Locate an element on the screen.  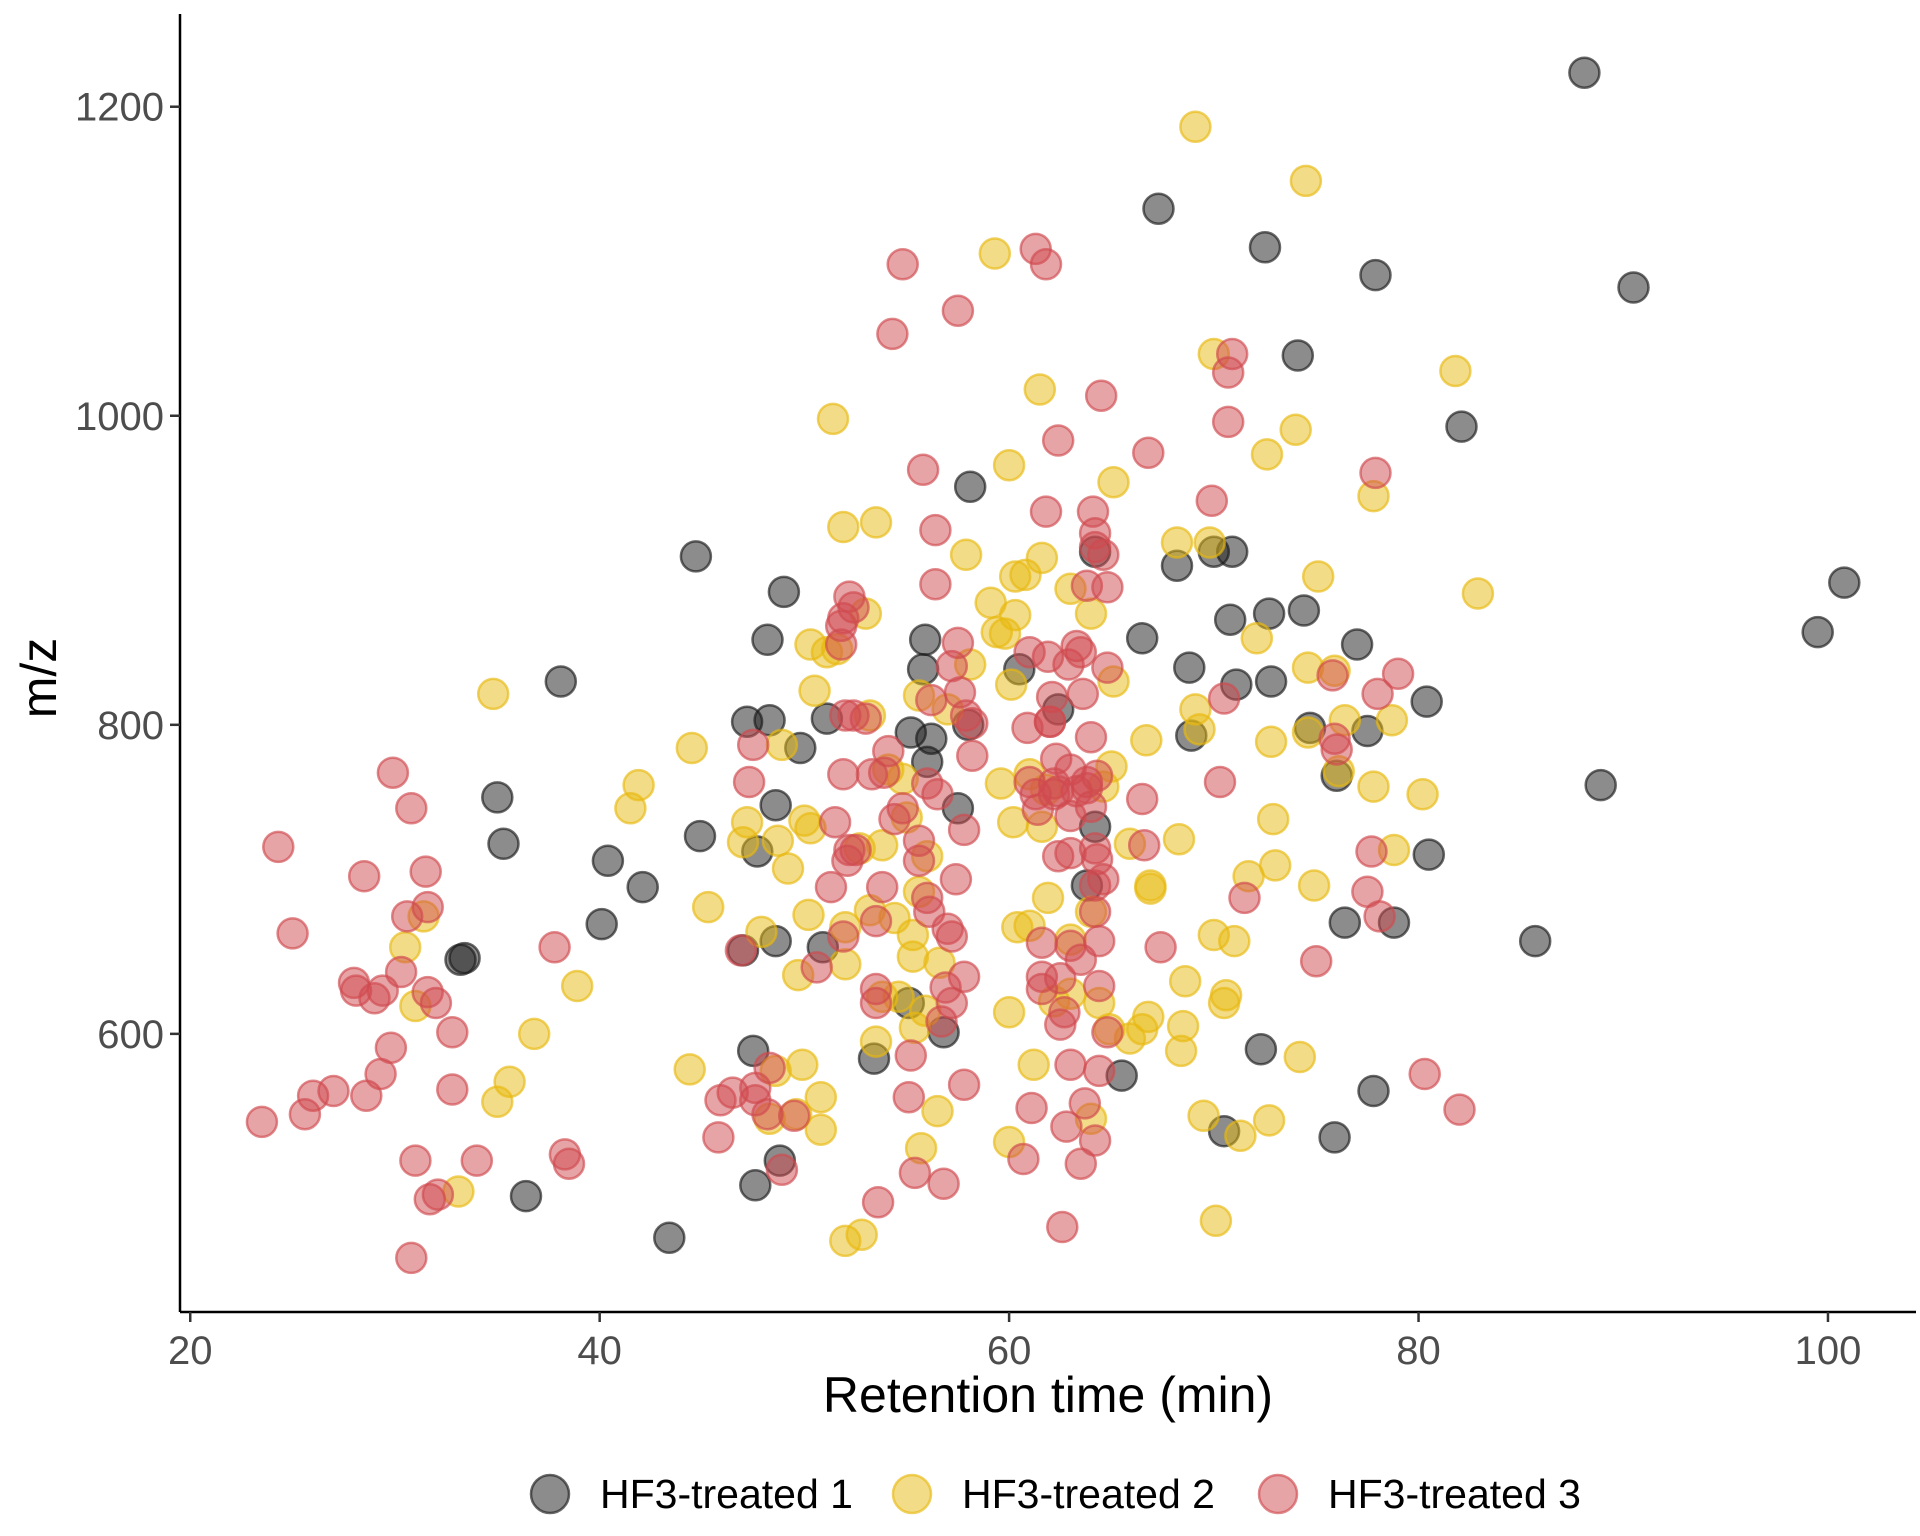
legend: HF3-treated 1 HF3-treated 2 HF3-treated 3 is located at coordinates (1055, 1494).